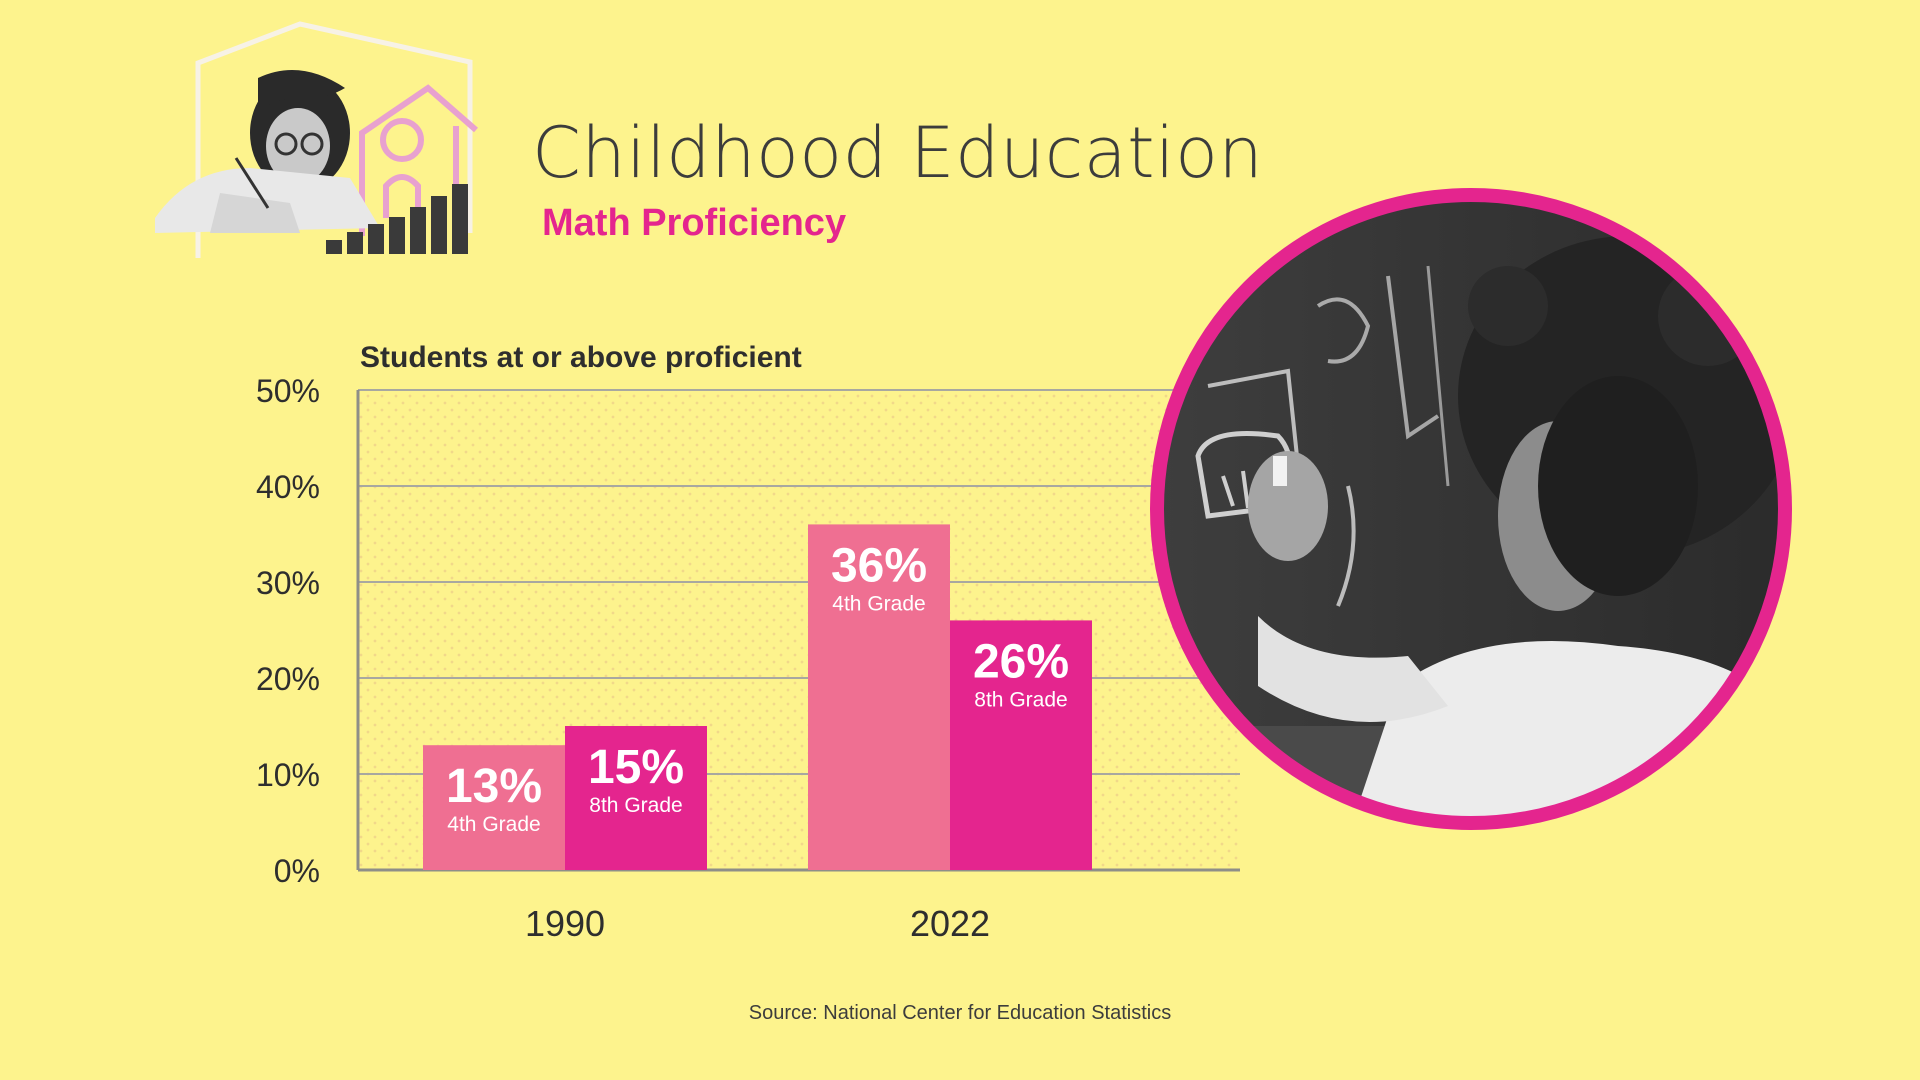 The height and width of the screenshot is (1080, 1920). I want to click on x-tick-label: 2022, so click(950, 923).